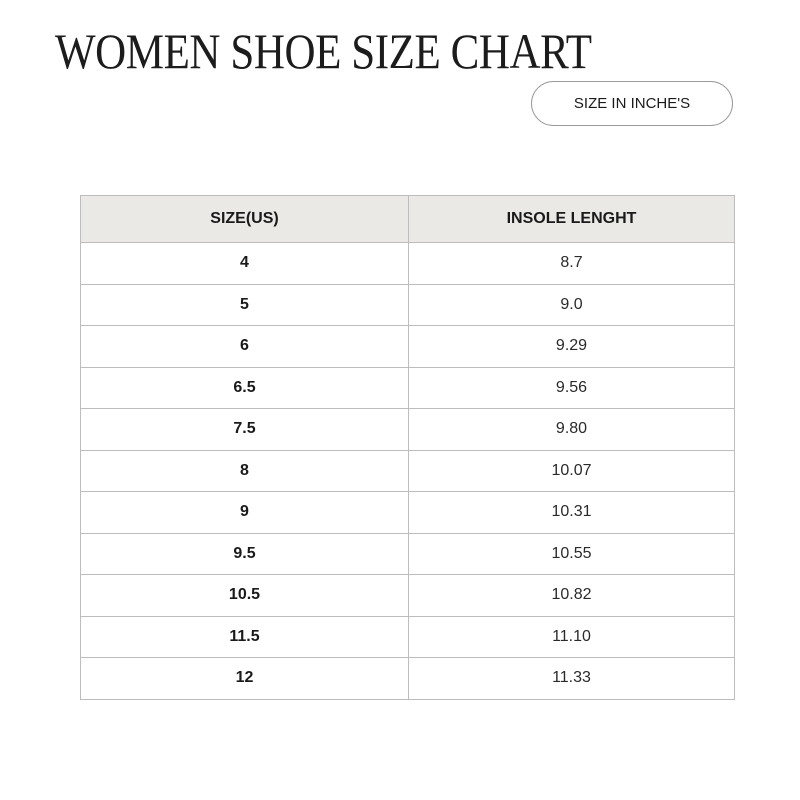 The width and height of the screenshot is (800, 800). What do you see at coordinates (244, 346) in the screenshot?
I see `size-cell: 6` at bounding box center [244, 346].